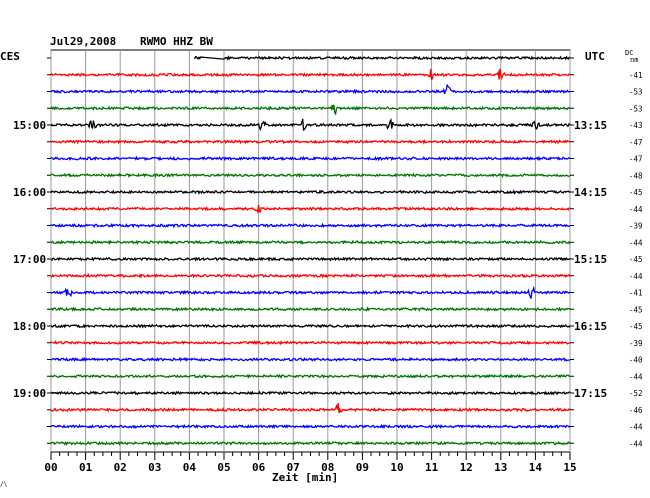 This screenshot has width=650, height=498. I want to click on x-axis-label: Zeit [min], so click(305, 477).